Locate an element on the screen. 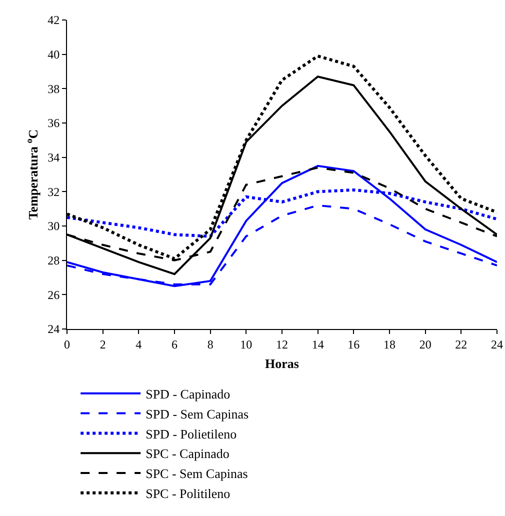 The width and height of the screenshot is (505, 516). legend-label: SPD - Polietileno is located at coordinates (191, 434).